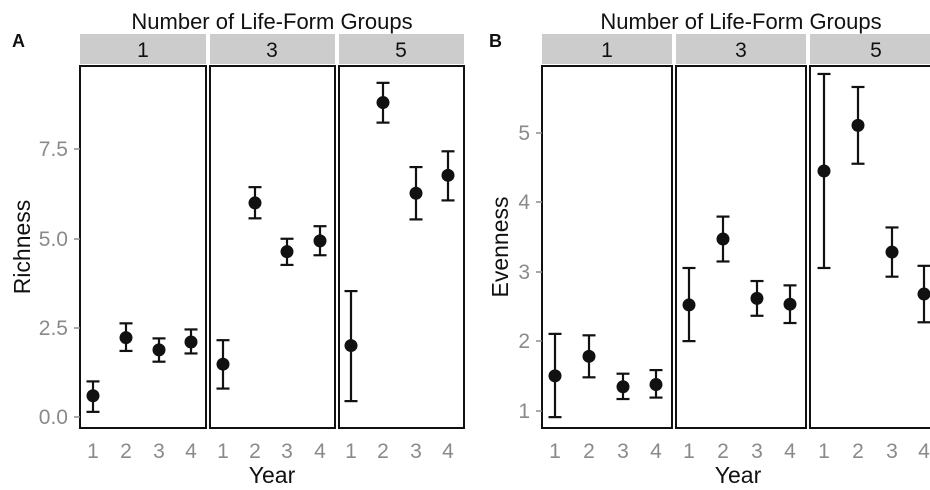 This screenshot has width=930, height=490. Describe the element at coordinates (738, 475) in the screenshot. I see `panel-b-x-axis-title: Year` at that location.